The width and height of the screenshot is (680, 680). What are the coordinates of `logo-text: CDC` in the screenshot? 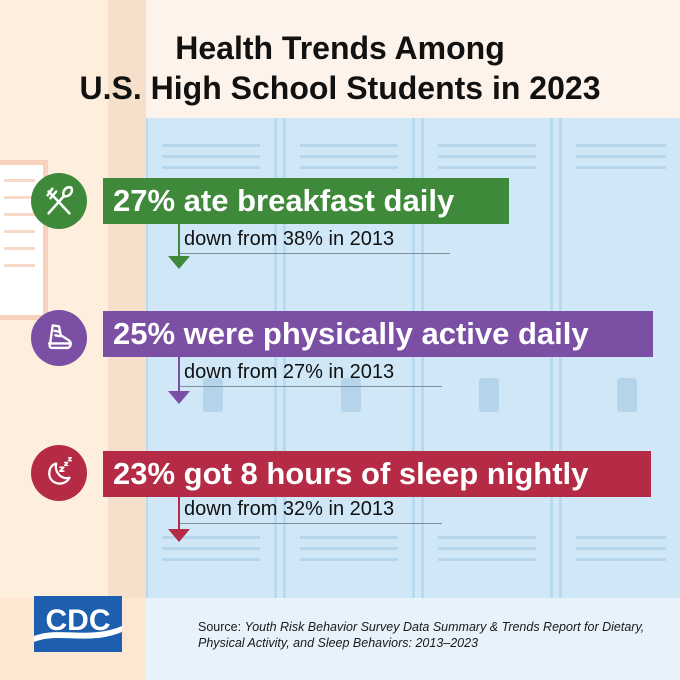 It's located at (78, 620).